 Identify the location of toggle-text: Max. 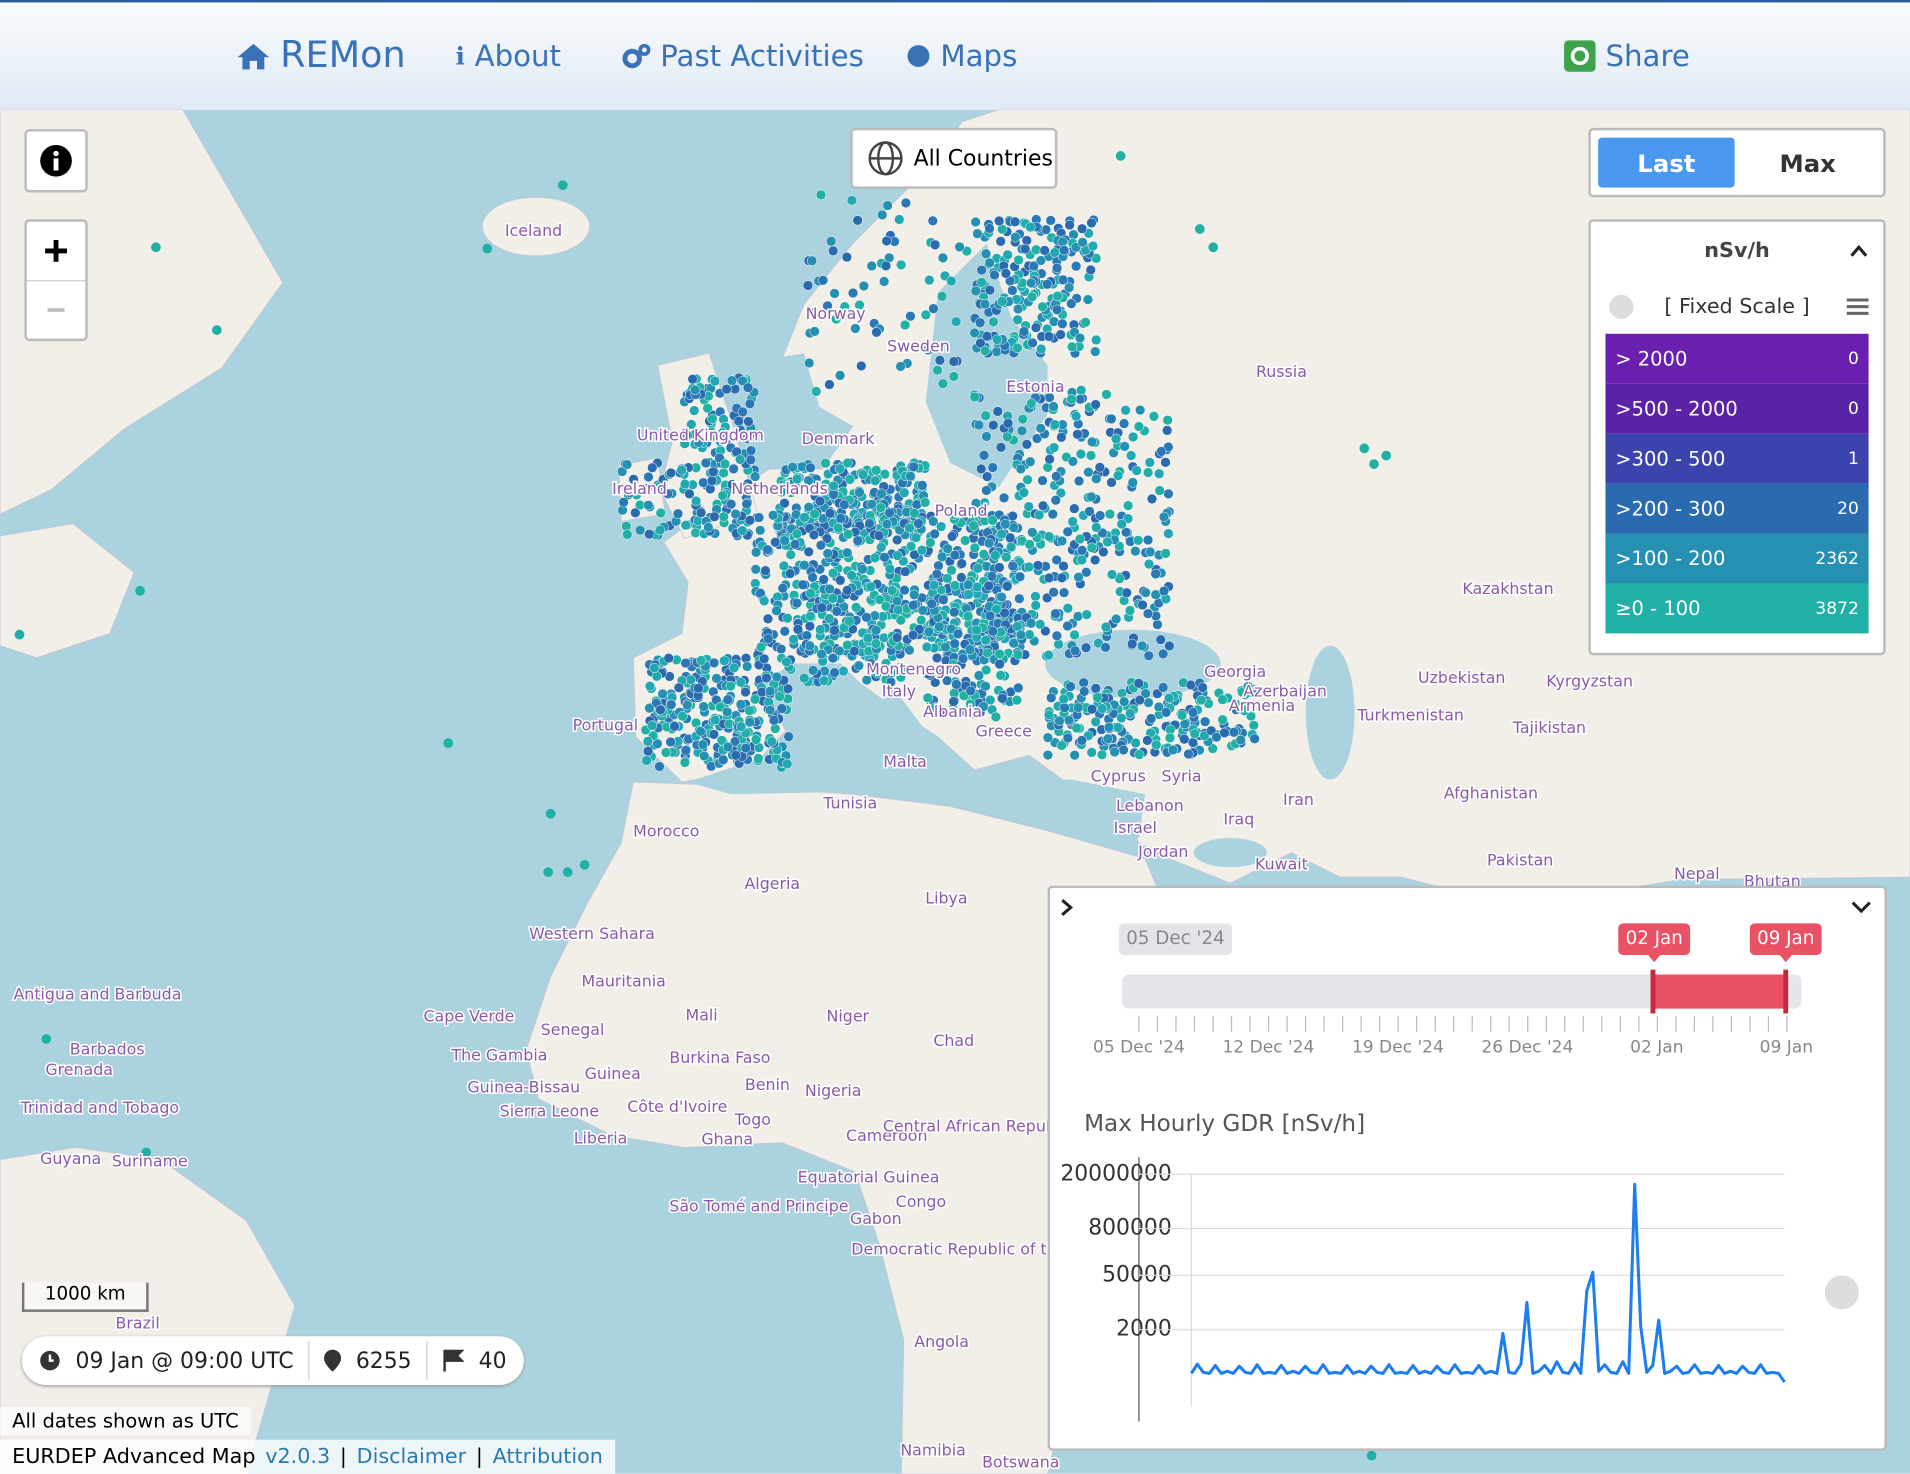
(1807, 163).